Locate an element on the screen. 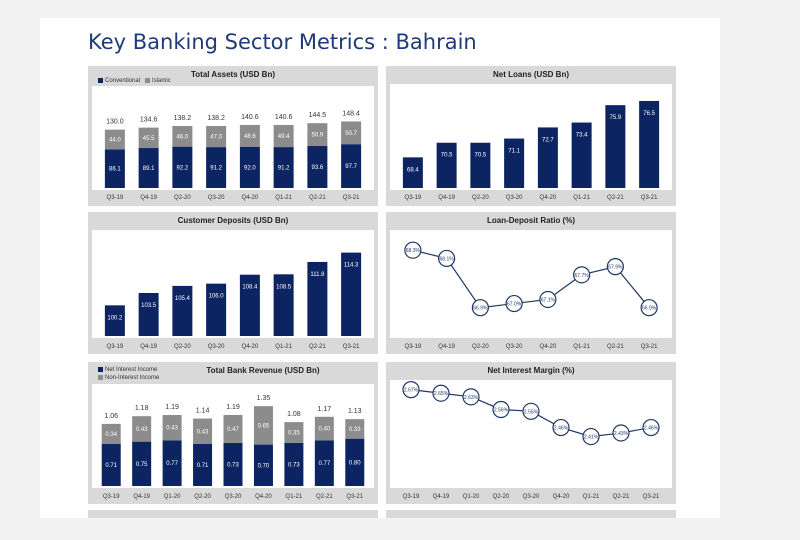 This screenshot has height=540, width=800. data-label: 86.1 is located at coordinates (115, 170).